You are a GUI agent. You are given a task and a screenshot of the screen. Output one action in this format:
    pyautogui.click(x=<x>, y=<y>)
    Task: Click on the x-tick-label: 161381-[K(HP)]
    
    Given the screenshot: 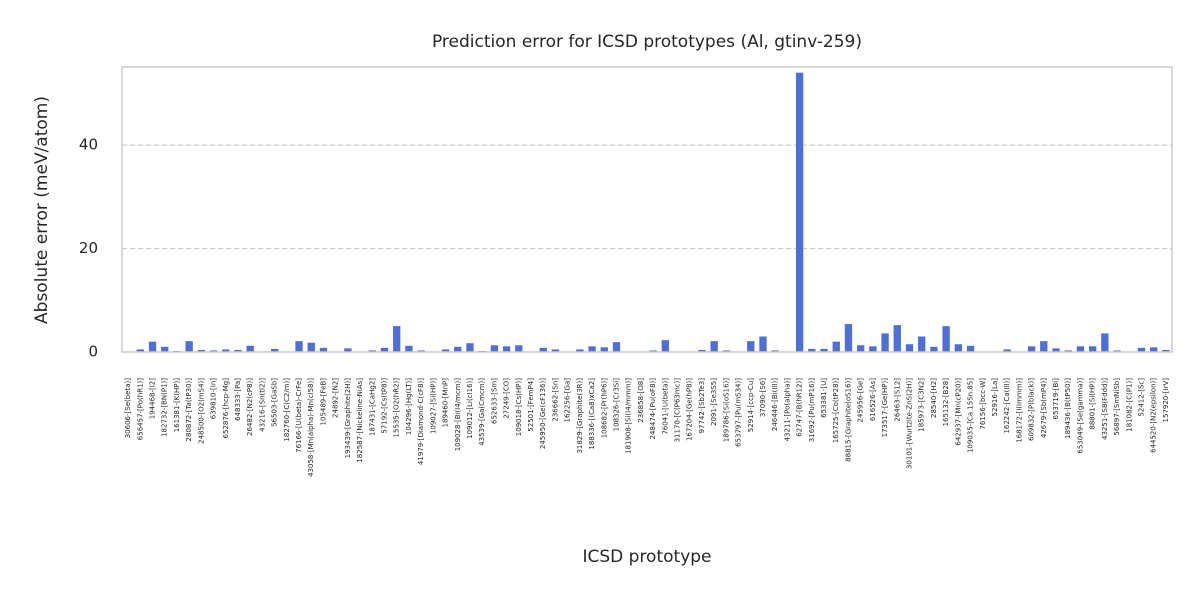 What is the action you would take?
    pyautogui.click(x=177, y=405)
    